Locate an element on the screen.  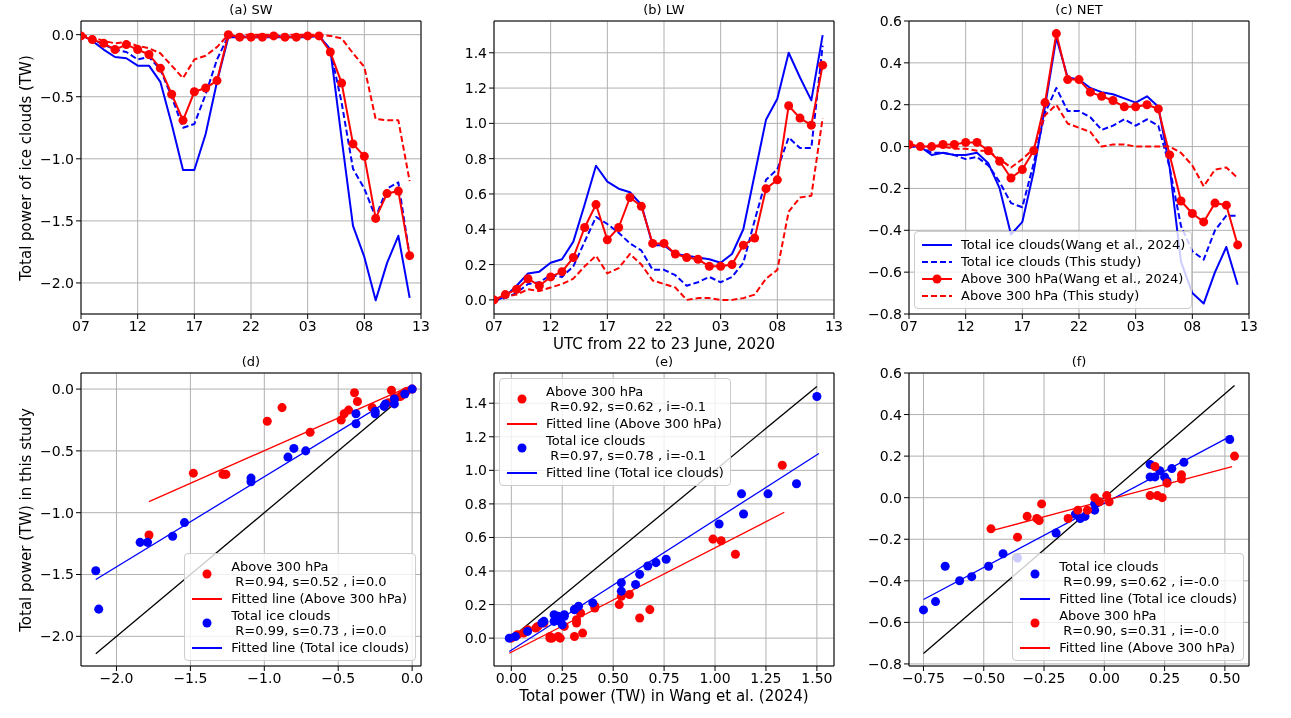
chart-title: (a) SW is located at coordinates (251, 10).